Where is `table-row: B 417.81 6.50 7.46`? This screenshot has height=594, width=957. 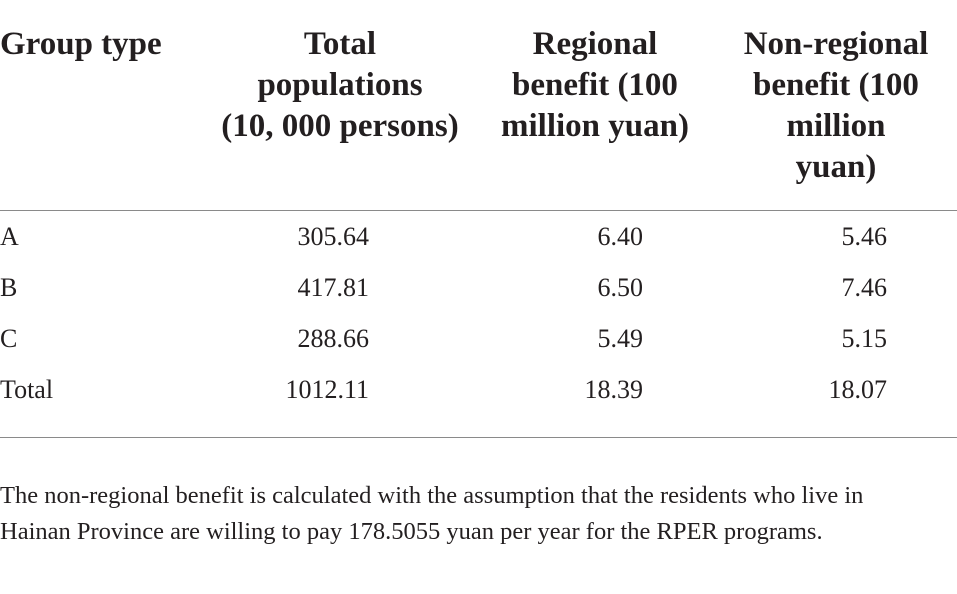 table-row: B 417.81 6.50 7.46 is located at coordinates (478, 287).